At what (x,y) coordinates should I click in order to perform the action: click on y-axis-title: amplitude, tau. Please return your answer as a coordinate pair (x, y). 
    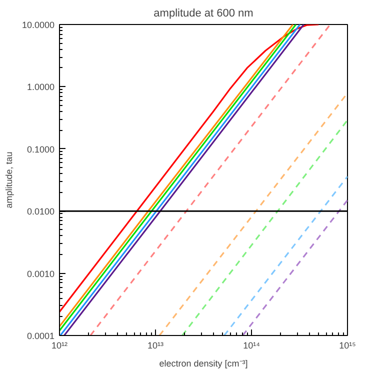
    Looking at the image, I should click on (9, 180).